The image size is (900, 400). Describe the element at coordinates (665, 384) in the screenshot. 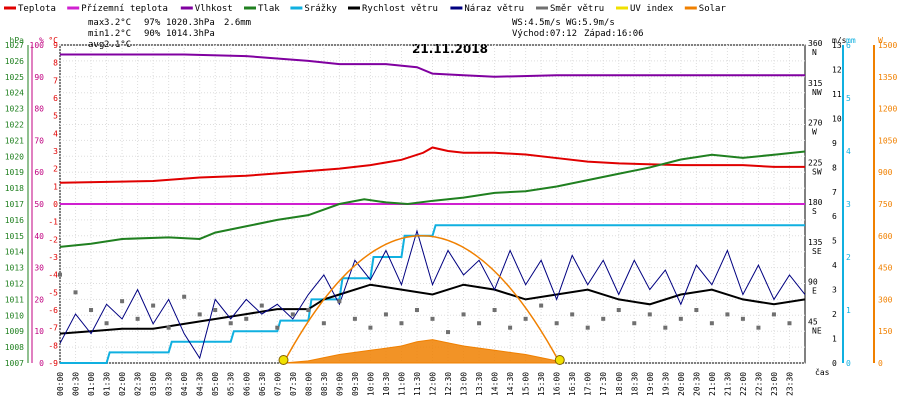

I see `x-tick-39: 19:30` at that location.